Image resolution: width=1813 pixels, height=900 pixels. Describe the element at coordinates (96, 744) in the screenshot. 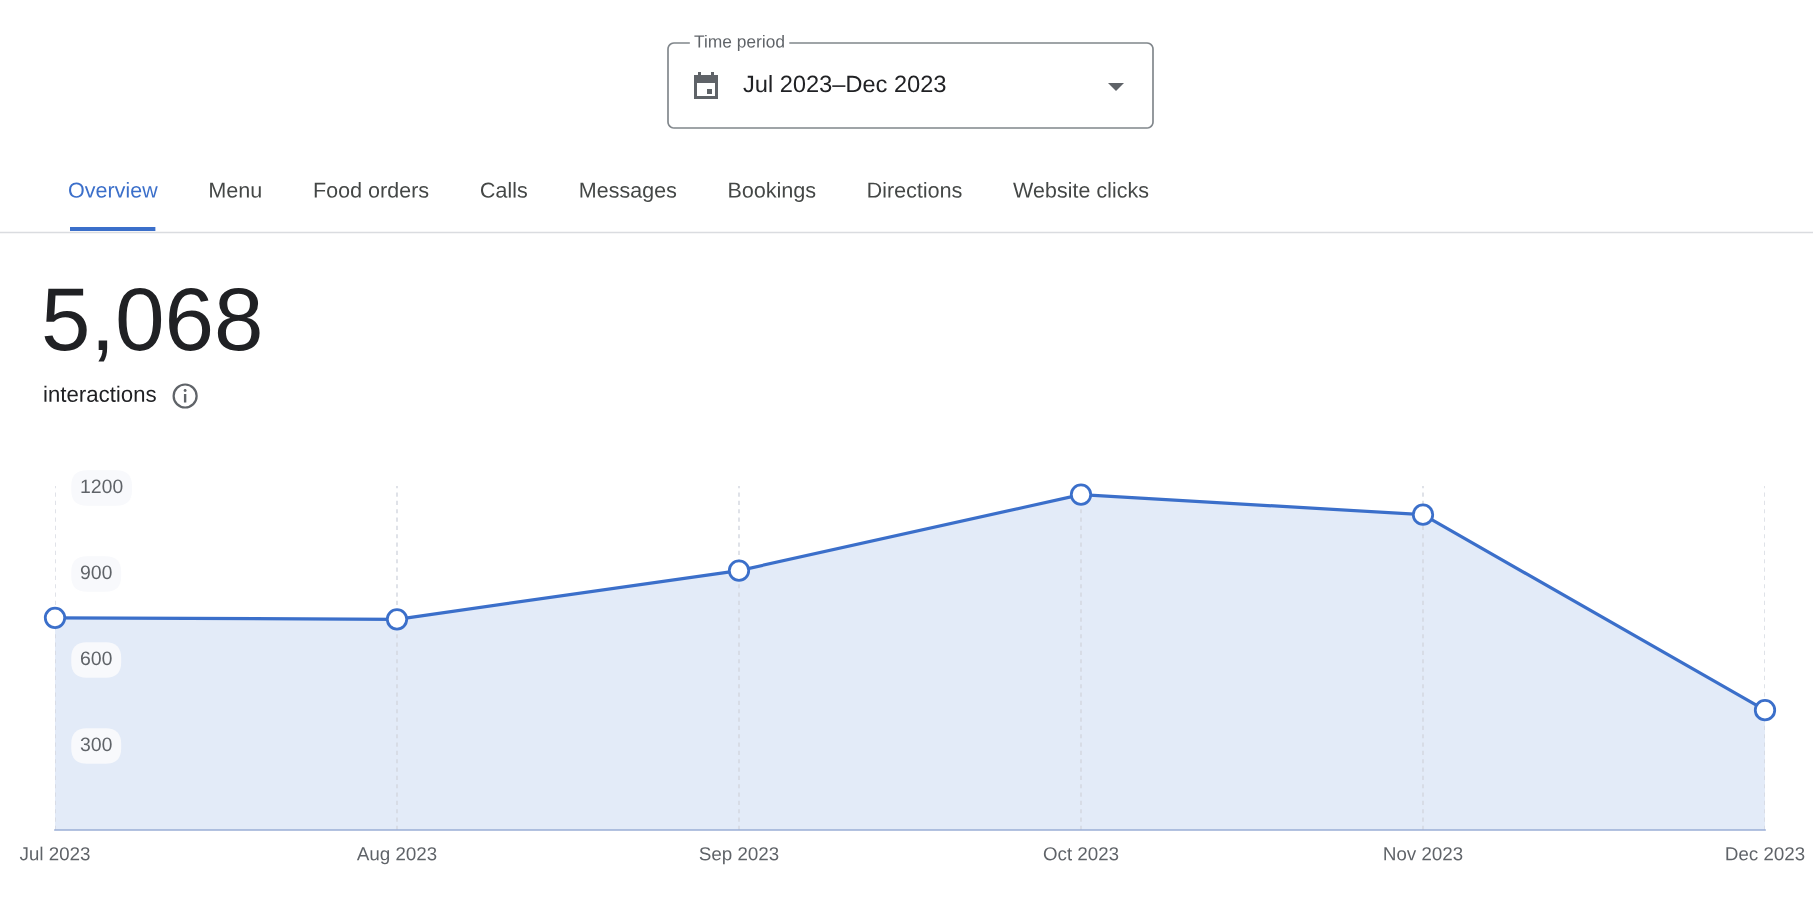

I see `y-tick-label: 300` at that location.